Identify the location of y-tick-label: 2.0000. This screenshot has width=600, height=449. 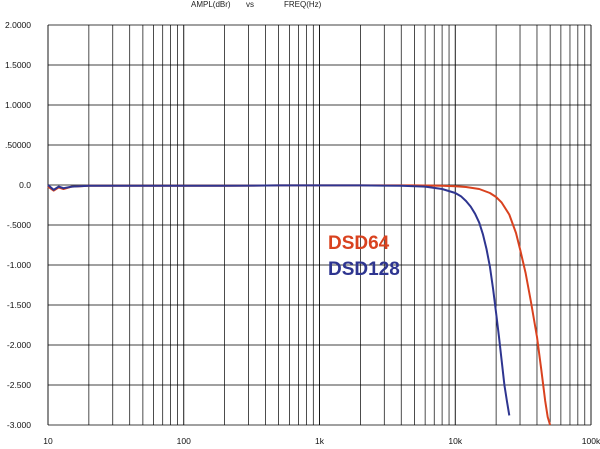
(18, 25).